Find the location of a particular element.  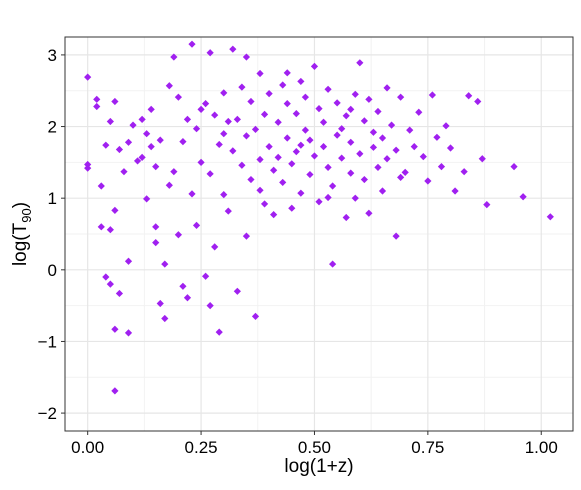

x-axis-title: log(1+z) is located at coordinates (318, 466).